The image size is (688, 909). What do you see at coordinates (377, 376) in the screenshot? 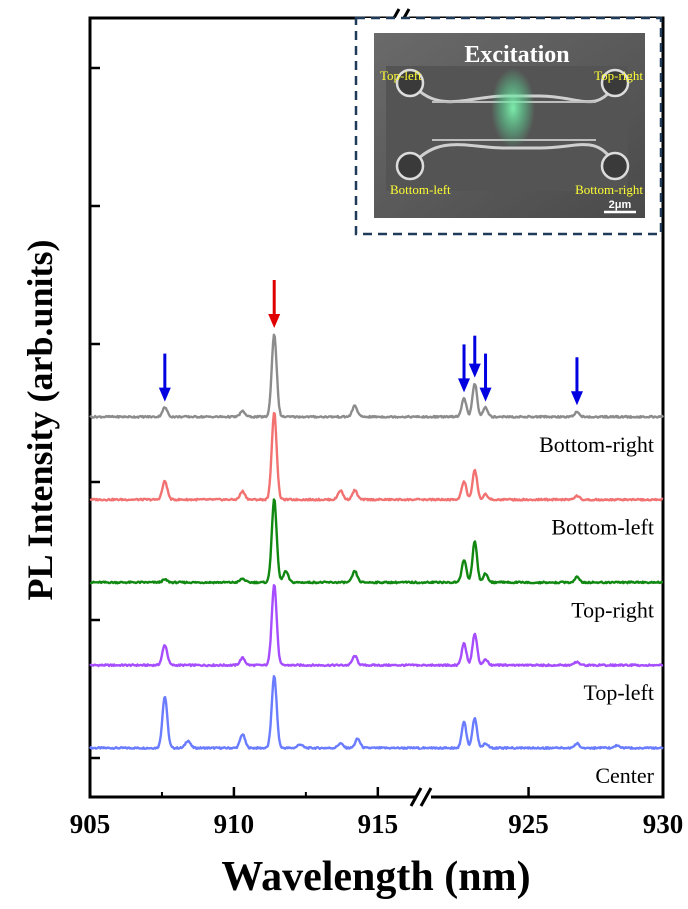
I see `series-line-bottom-right` at bounding box center [377, 376].